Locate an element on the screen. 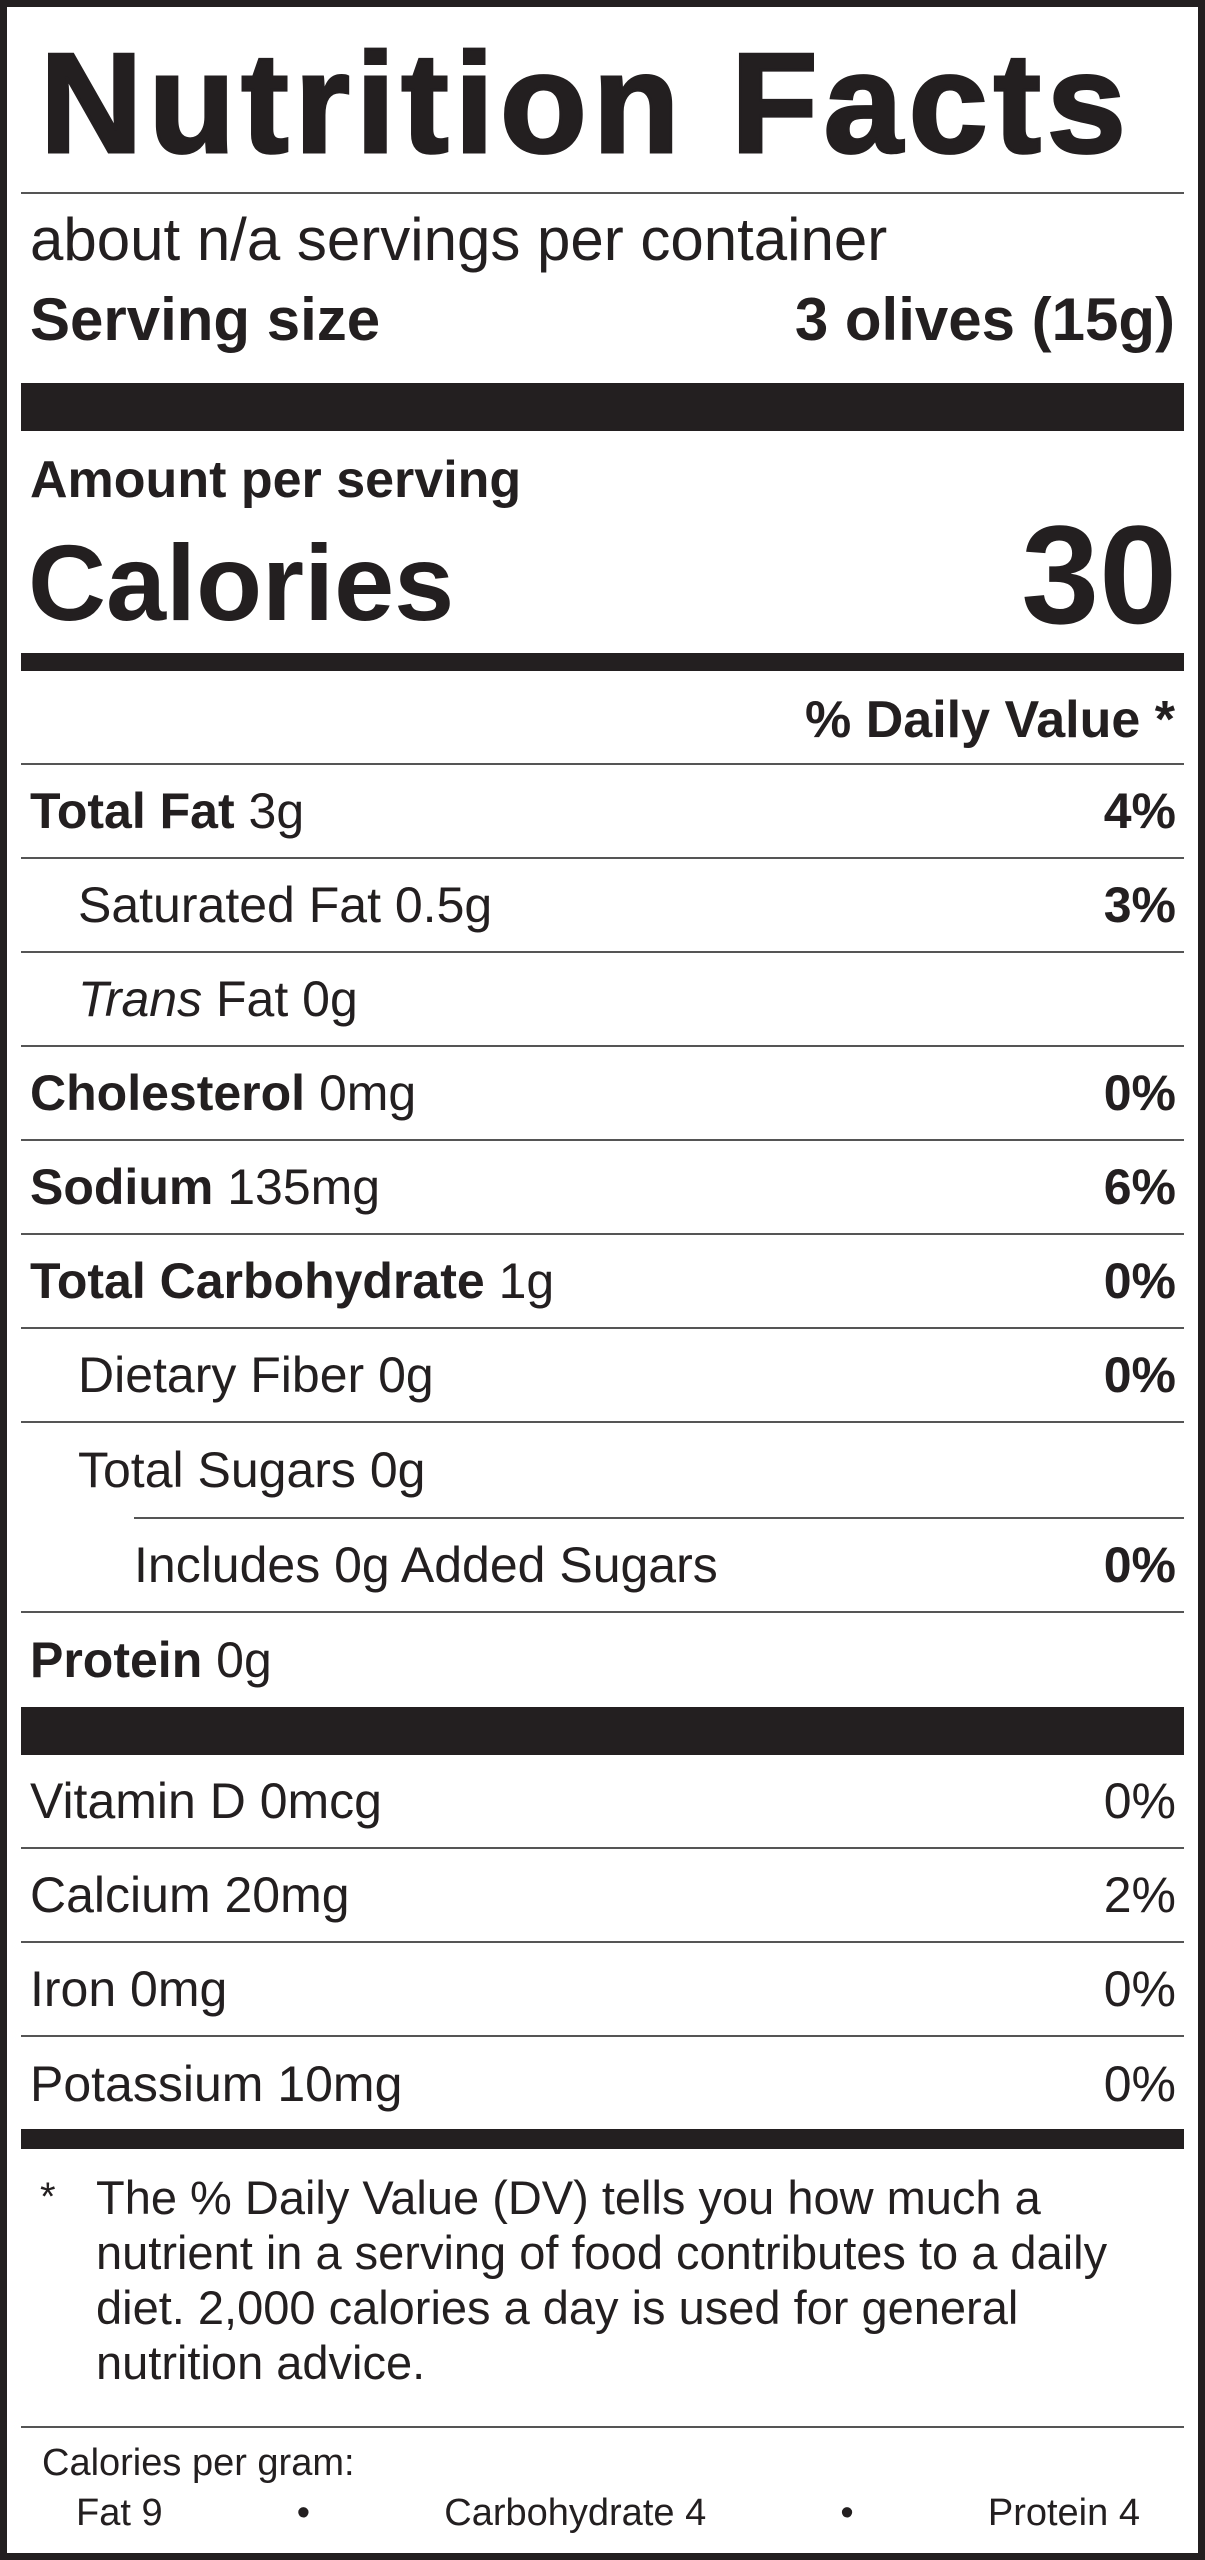 The height and width of the screenshot is (2560, 1205). calories-per-gram-label: Calories per gram: is located at coordinates (198, 2463).